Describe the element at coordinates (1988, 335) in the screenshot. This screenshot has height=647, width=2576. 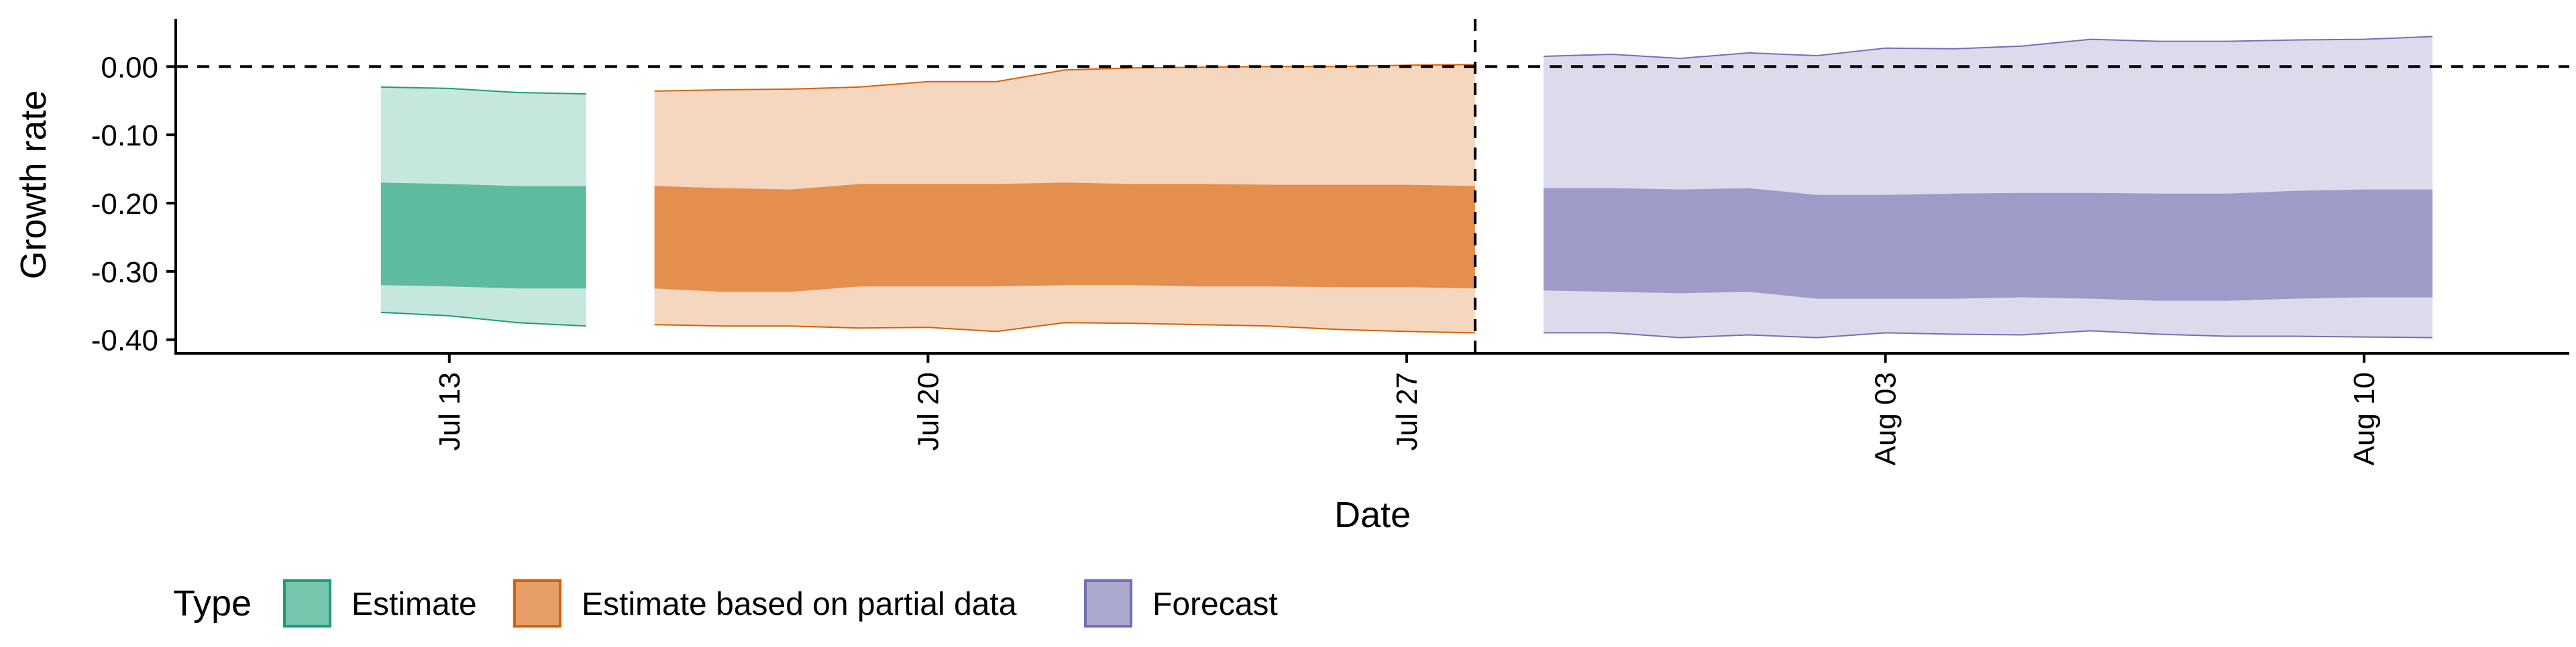
I see `forecast-band-90-lower-edge` at that location.